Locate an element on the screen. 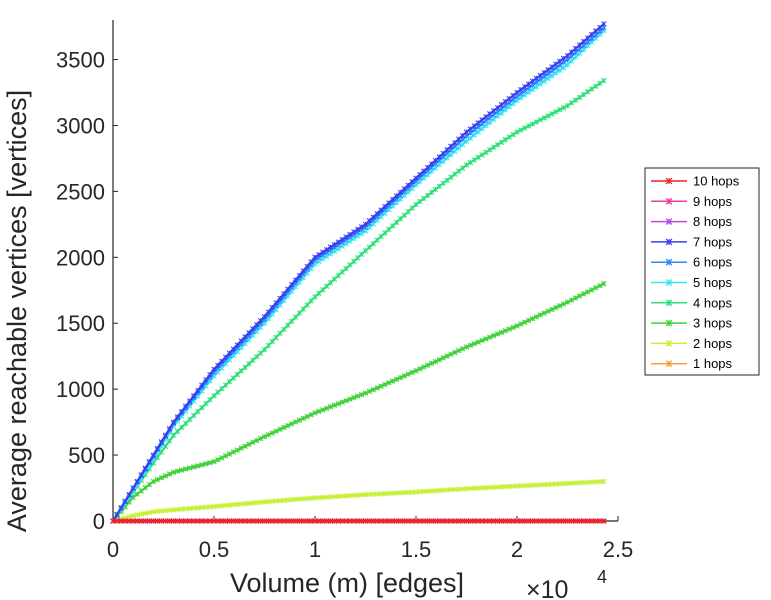 The height and width of the screenshot is (600, 771). legend-label: 7 hops is located at coordinates (713, 241).